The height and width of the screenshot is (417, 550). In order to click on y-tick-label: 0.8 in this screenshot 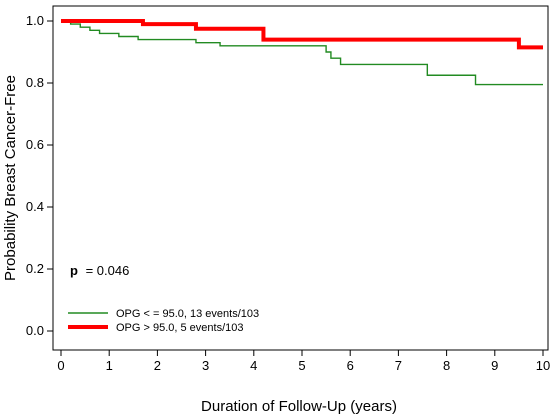, I will do `click(35, 82)`.